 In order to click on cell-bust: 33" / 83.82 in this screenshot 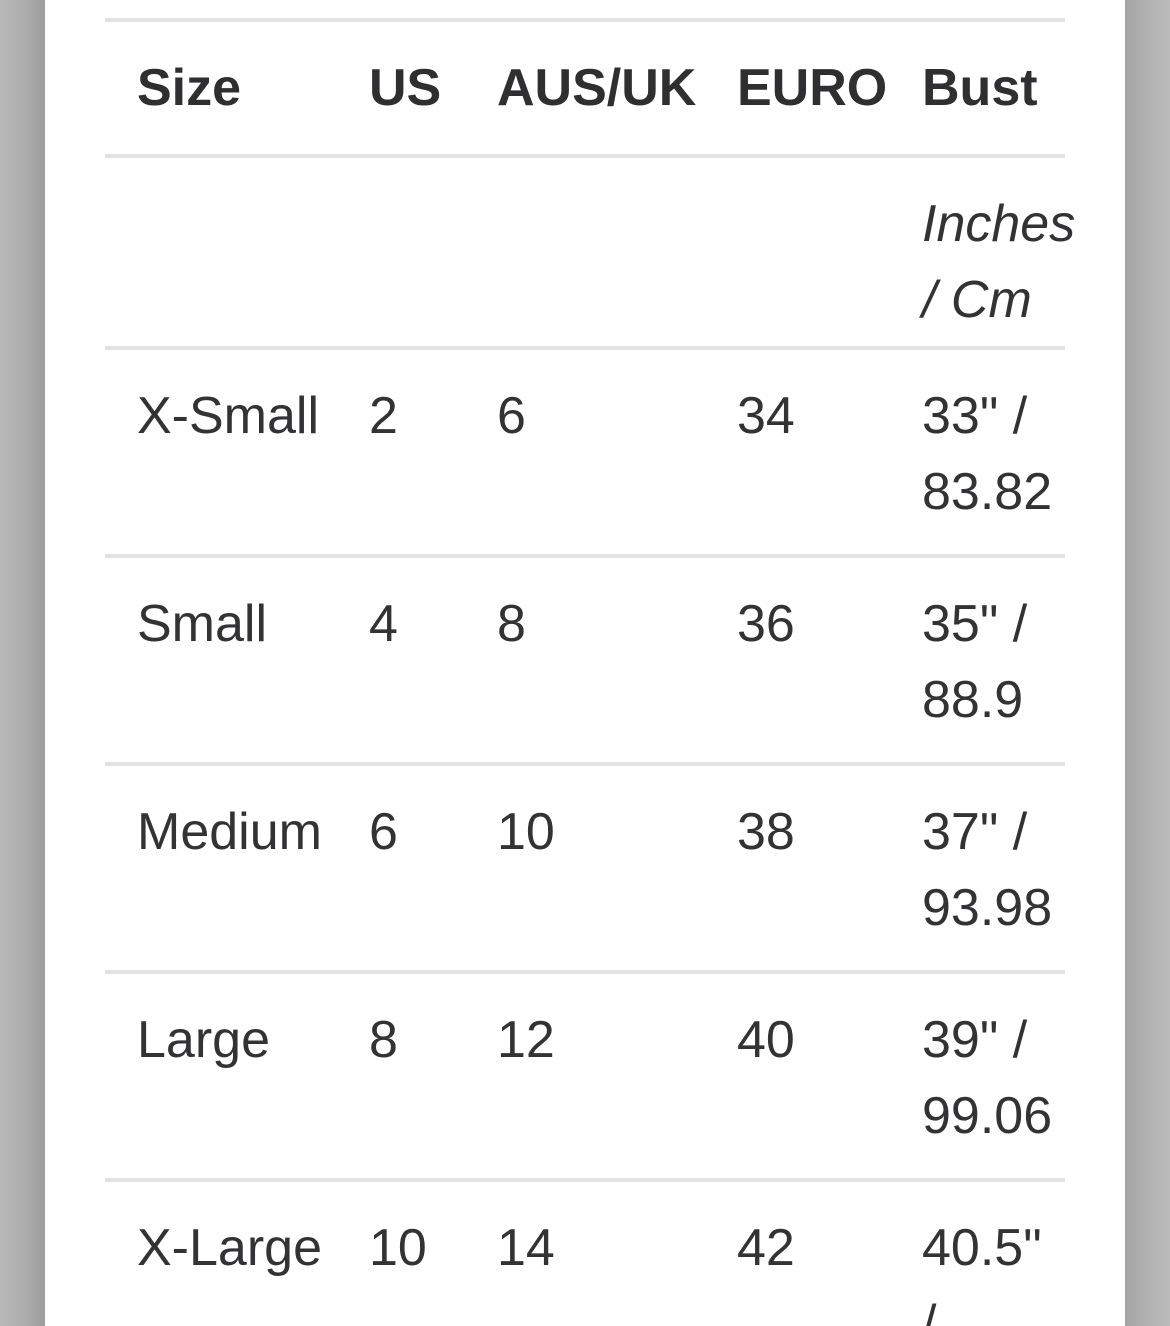, I will do `click(993, 451)`.